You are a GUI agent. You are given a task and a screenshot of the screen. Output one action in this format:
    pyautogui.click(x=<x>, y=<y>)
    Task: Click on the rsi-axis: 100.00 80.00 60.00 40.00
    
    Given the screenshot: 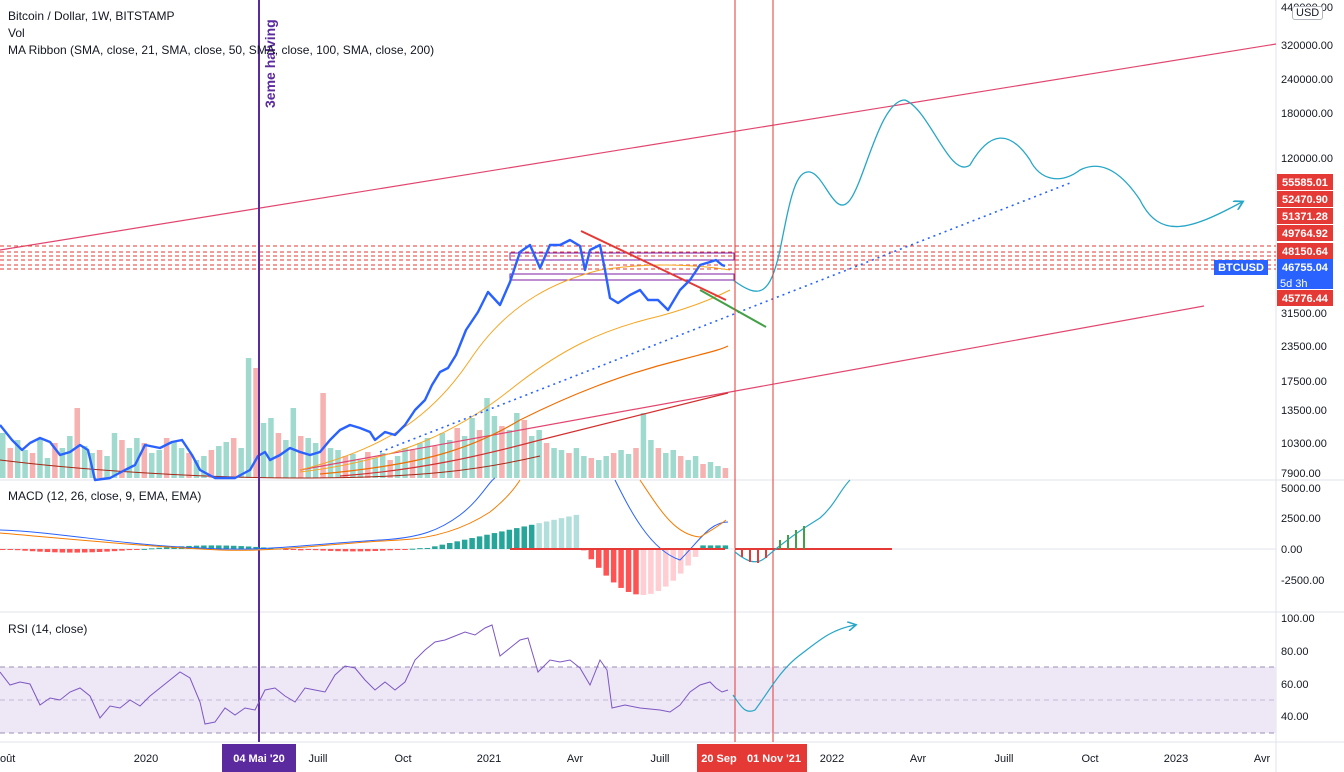 What is the action you would take?
    pyautogui.click(x=1298, y=668)
    